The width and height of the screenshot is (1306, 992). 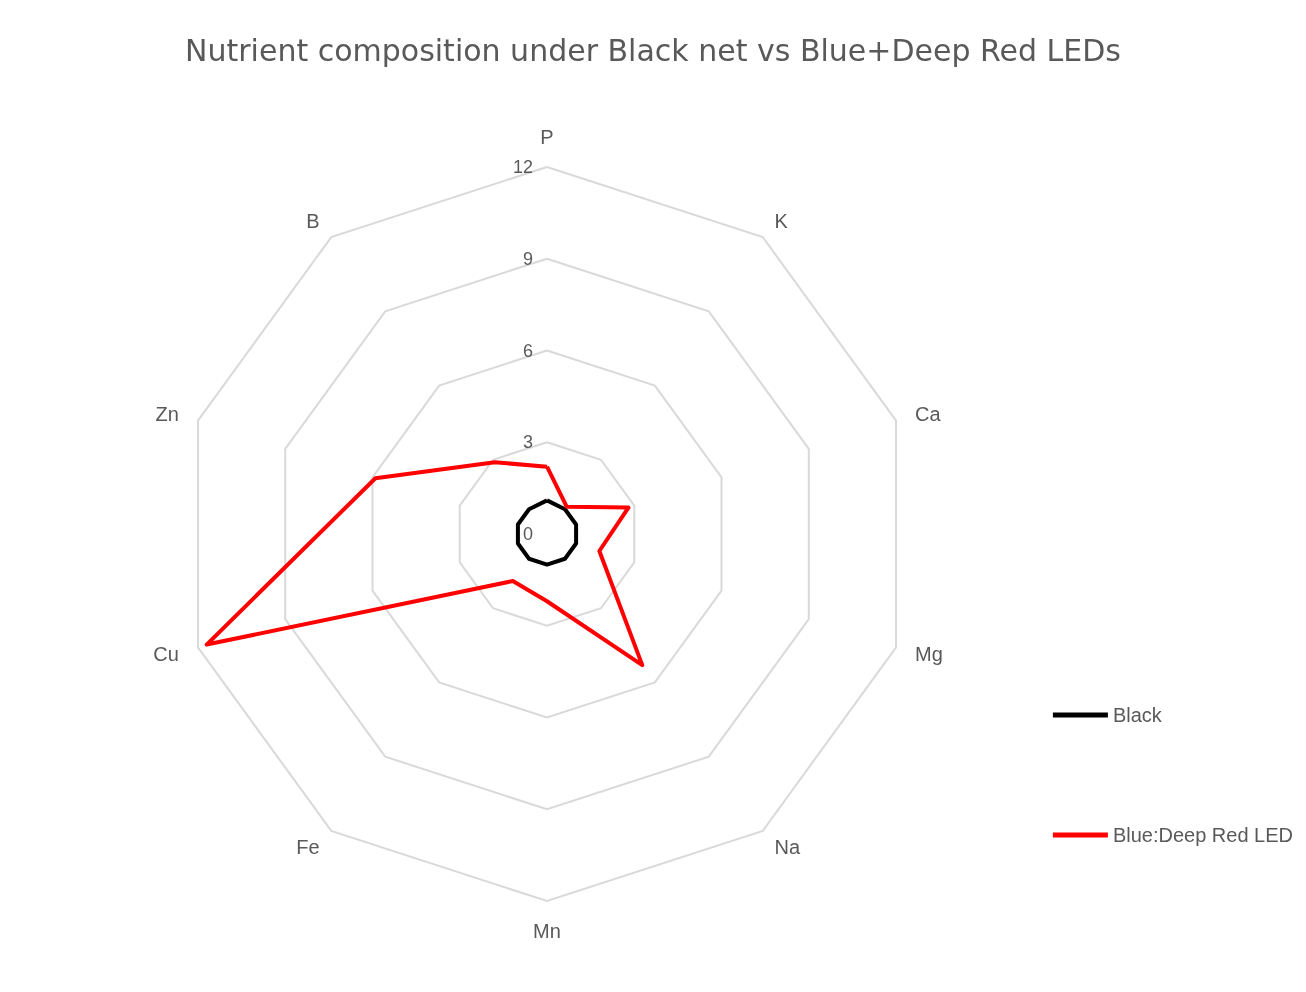 I want to click on legend-label: Blue:Deep Red LED, so click(x=1202, y=835).